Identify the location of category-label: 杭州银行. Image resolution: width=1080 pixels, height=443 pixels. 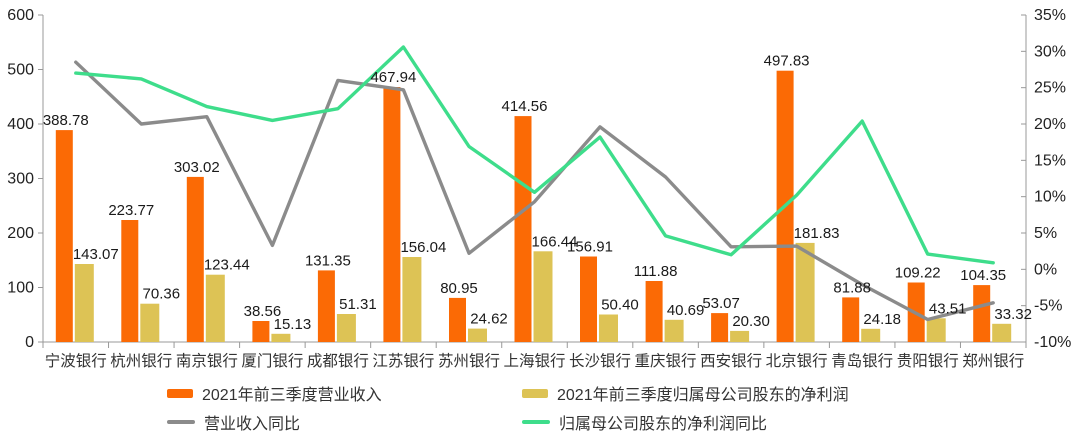
(141, 361).